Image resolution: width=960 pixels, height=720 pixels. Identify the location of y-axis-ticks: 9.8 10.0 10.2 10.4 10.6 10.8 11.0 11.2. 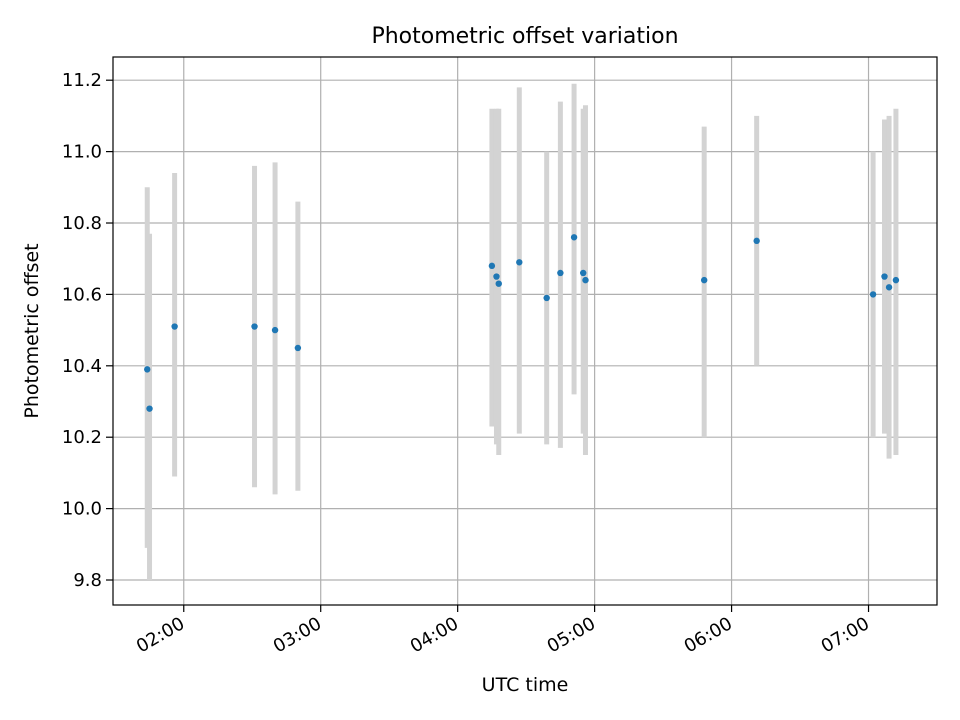
(87, 330).